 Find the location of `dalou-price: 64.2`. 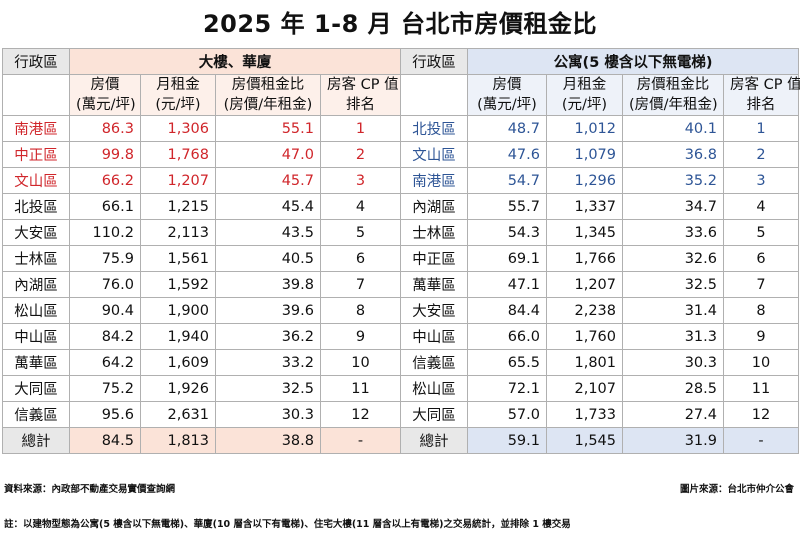

dalou-price: 64.2 is located at coordinates (105, 362).